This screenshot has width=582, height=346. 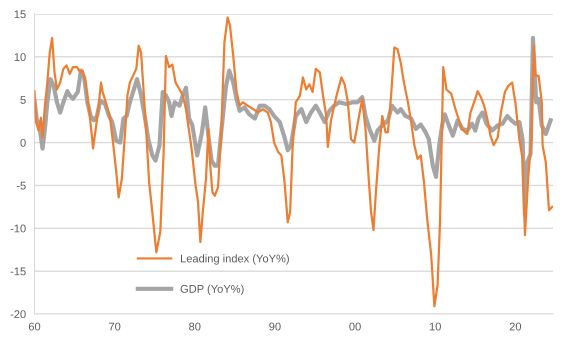 I want to click on x-tick-label: 00, so click(x=355, y=326).